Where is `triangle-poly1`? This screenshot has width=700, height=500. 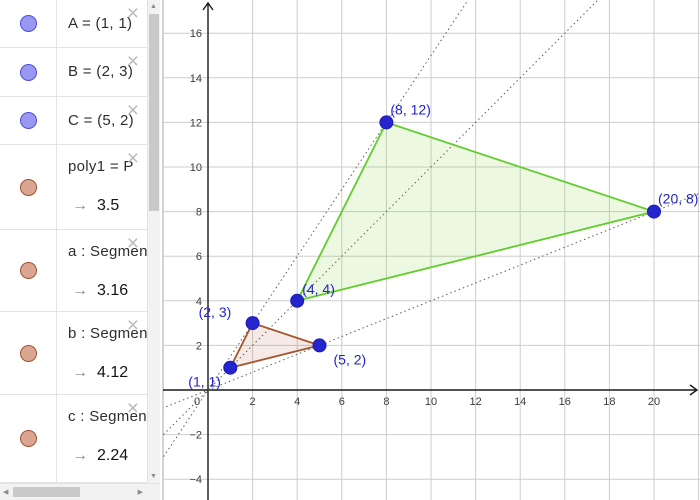
triangle-poly1 is located at coordinates (275, 345).